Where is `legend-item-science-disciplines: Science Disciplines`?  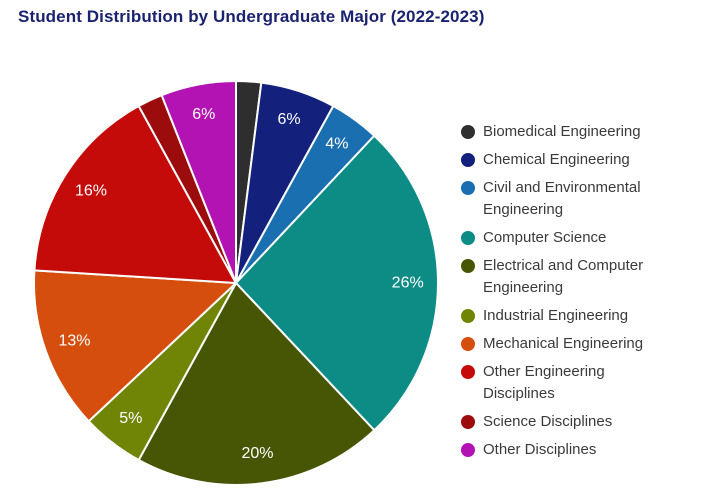 legend-item-science-disciplines: Science Disciplines is located at coordinates (586, 422).